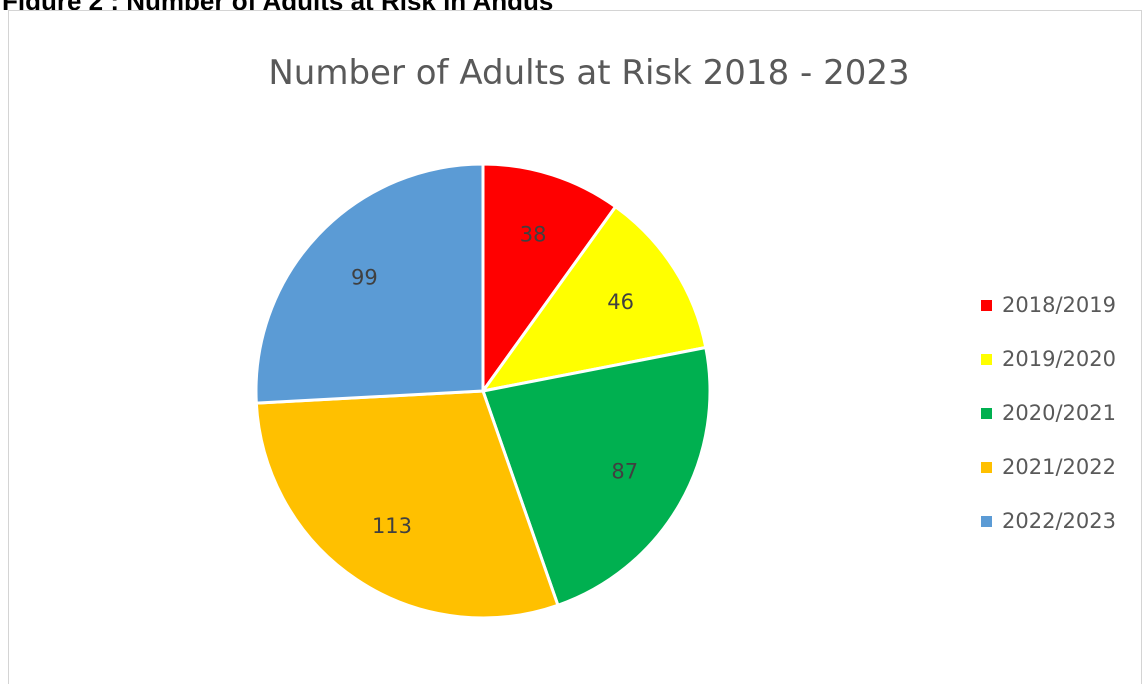 The image size is (1144, 684). I want to click on pie-slice-2021-2022, so click(407, 504).